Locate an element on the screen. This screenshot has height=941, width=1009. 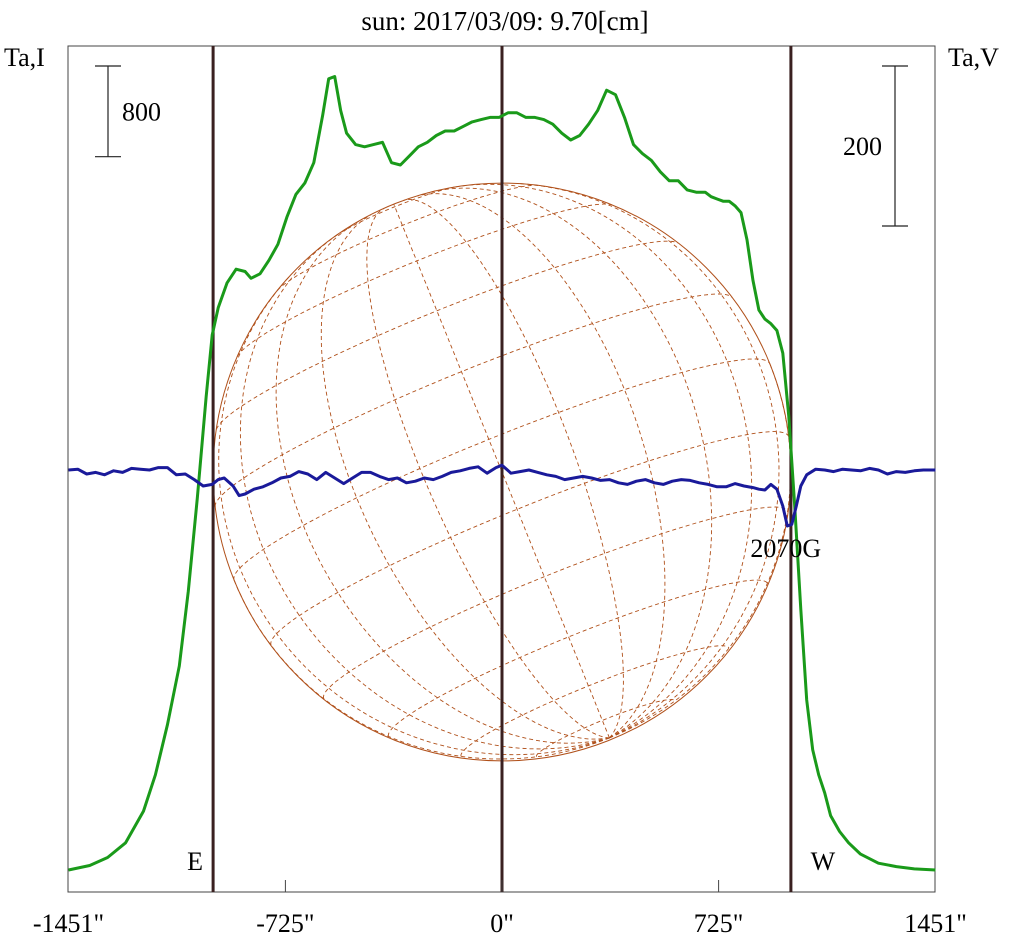
right-axis-label: Ta,V is located at coordinates (973, 57).